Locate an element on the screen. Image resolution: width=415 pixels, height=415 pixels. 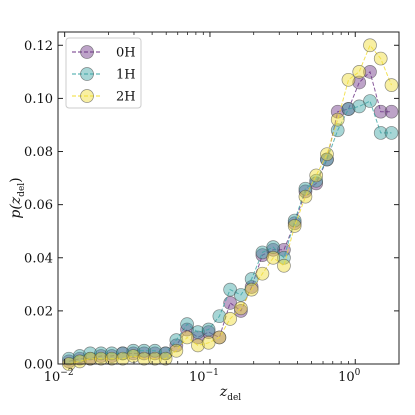
y-tick-label: 0.04 is located at coordinates (38, 258).